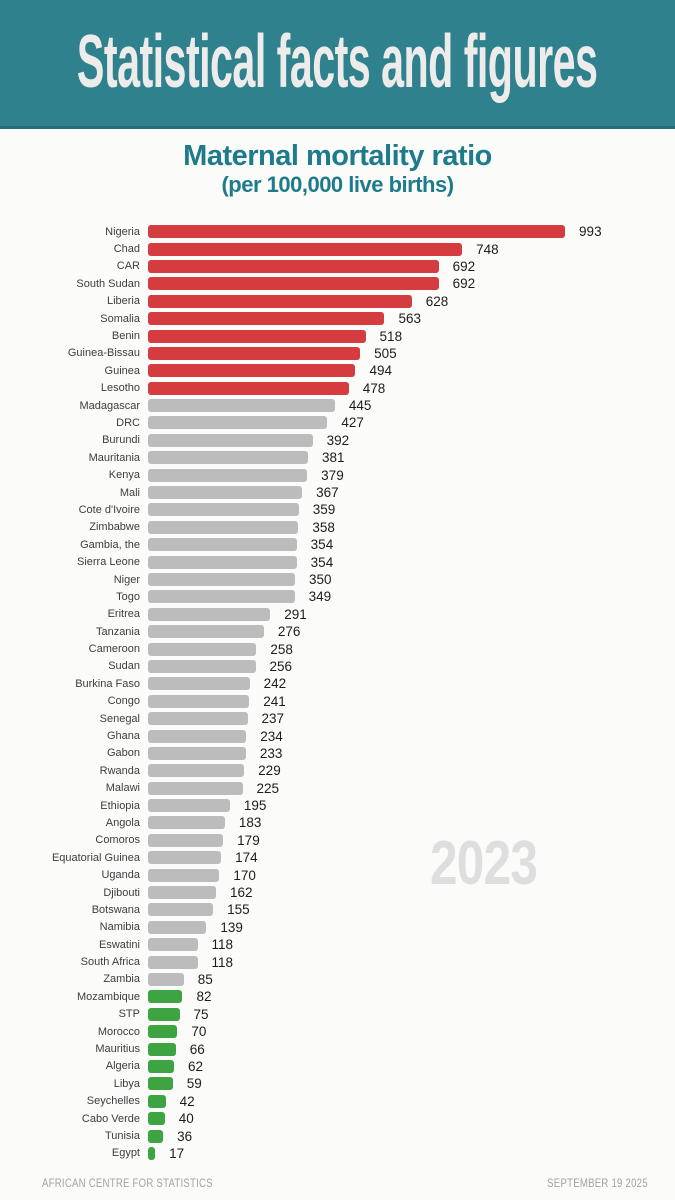 This screenshot has height=1200, width=675. I want to click on chart-row: Sierra Leone 354, so click(337, 561).